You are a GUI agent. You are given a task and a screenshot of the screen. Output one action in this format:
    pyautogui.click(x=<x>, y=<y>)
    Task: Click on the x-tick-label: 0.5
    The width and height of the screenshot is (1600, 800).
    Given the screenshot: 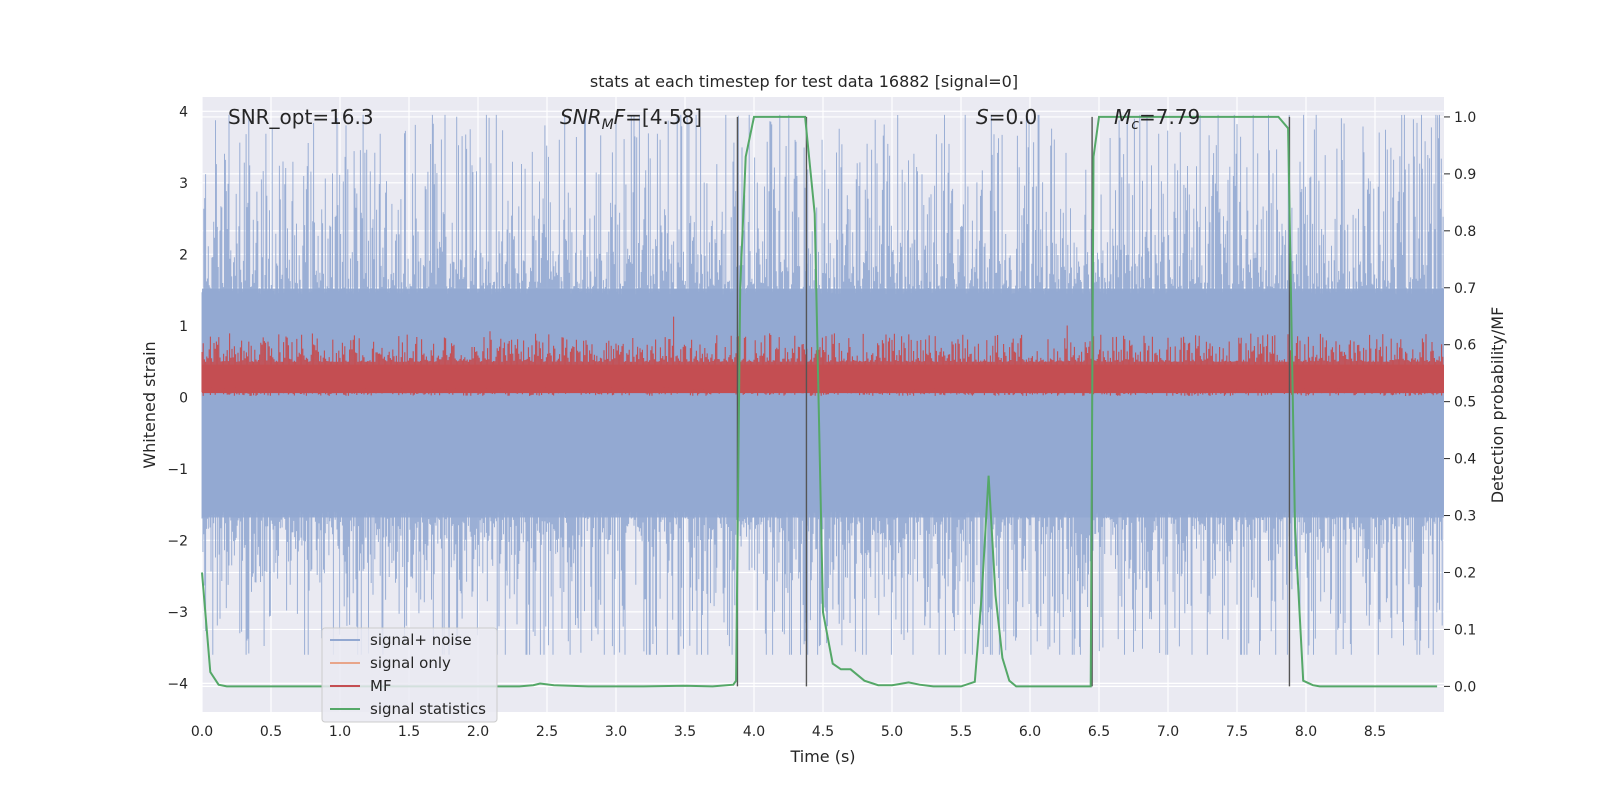 What is the action you would take?
    pyautogui.click(x=271, y=732)
    